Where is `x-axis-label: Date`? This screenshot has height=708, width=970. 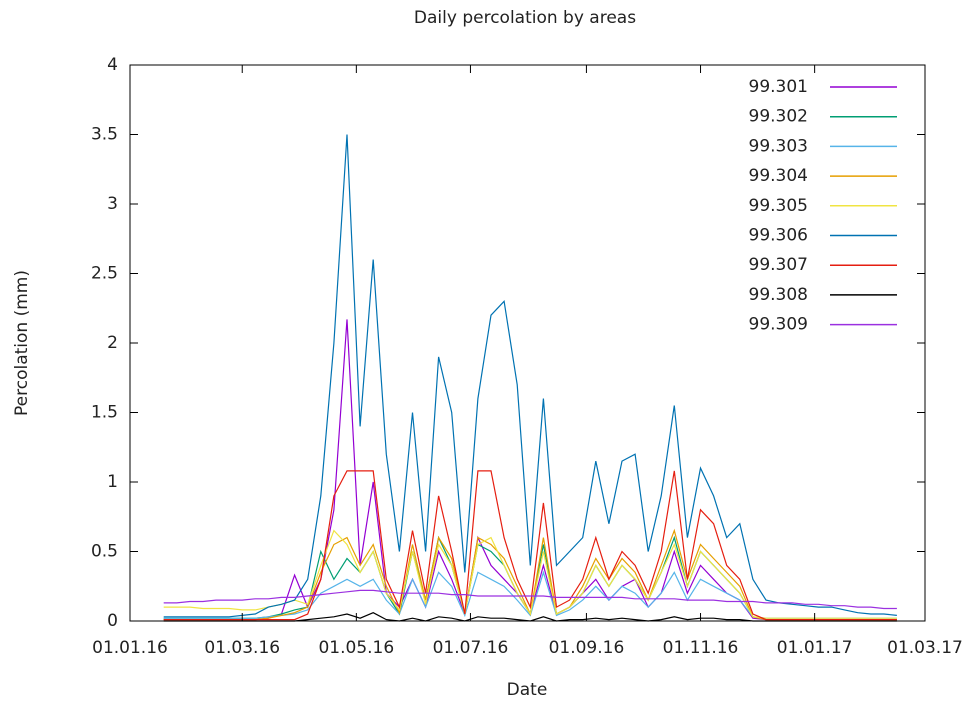
x-axis-label: Date is located at coordinates (527, 690).